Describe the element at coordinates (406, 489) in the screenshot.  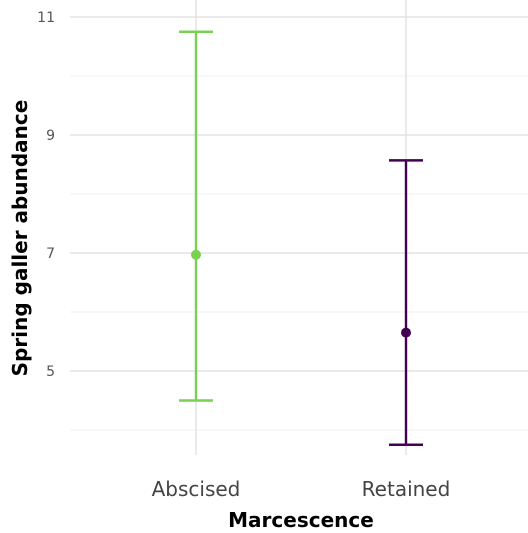
I see `x-tick-label: Retained` at that location.